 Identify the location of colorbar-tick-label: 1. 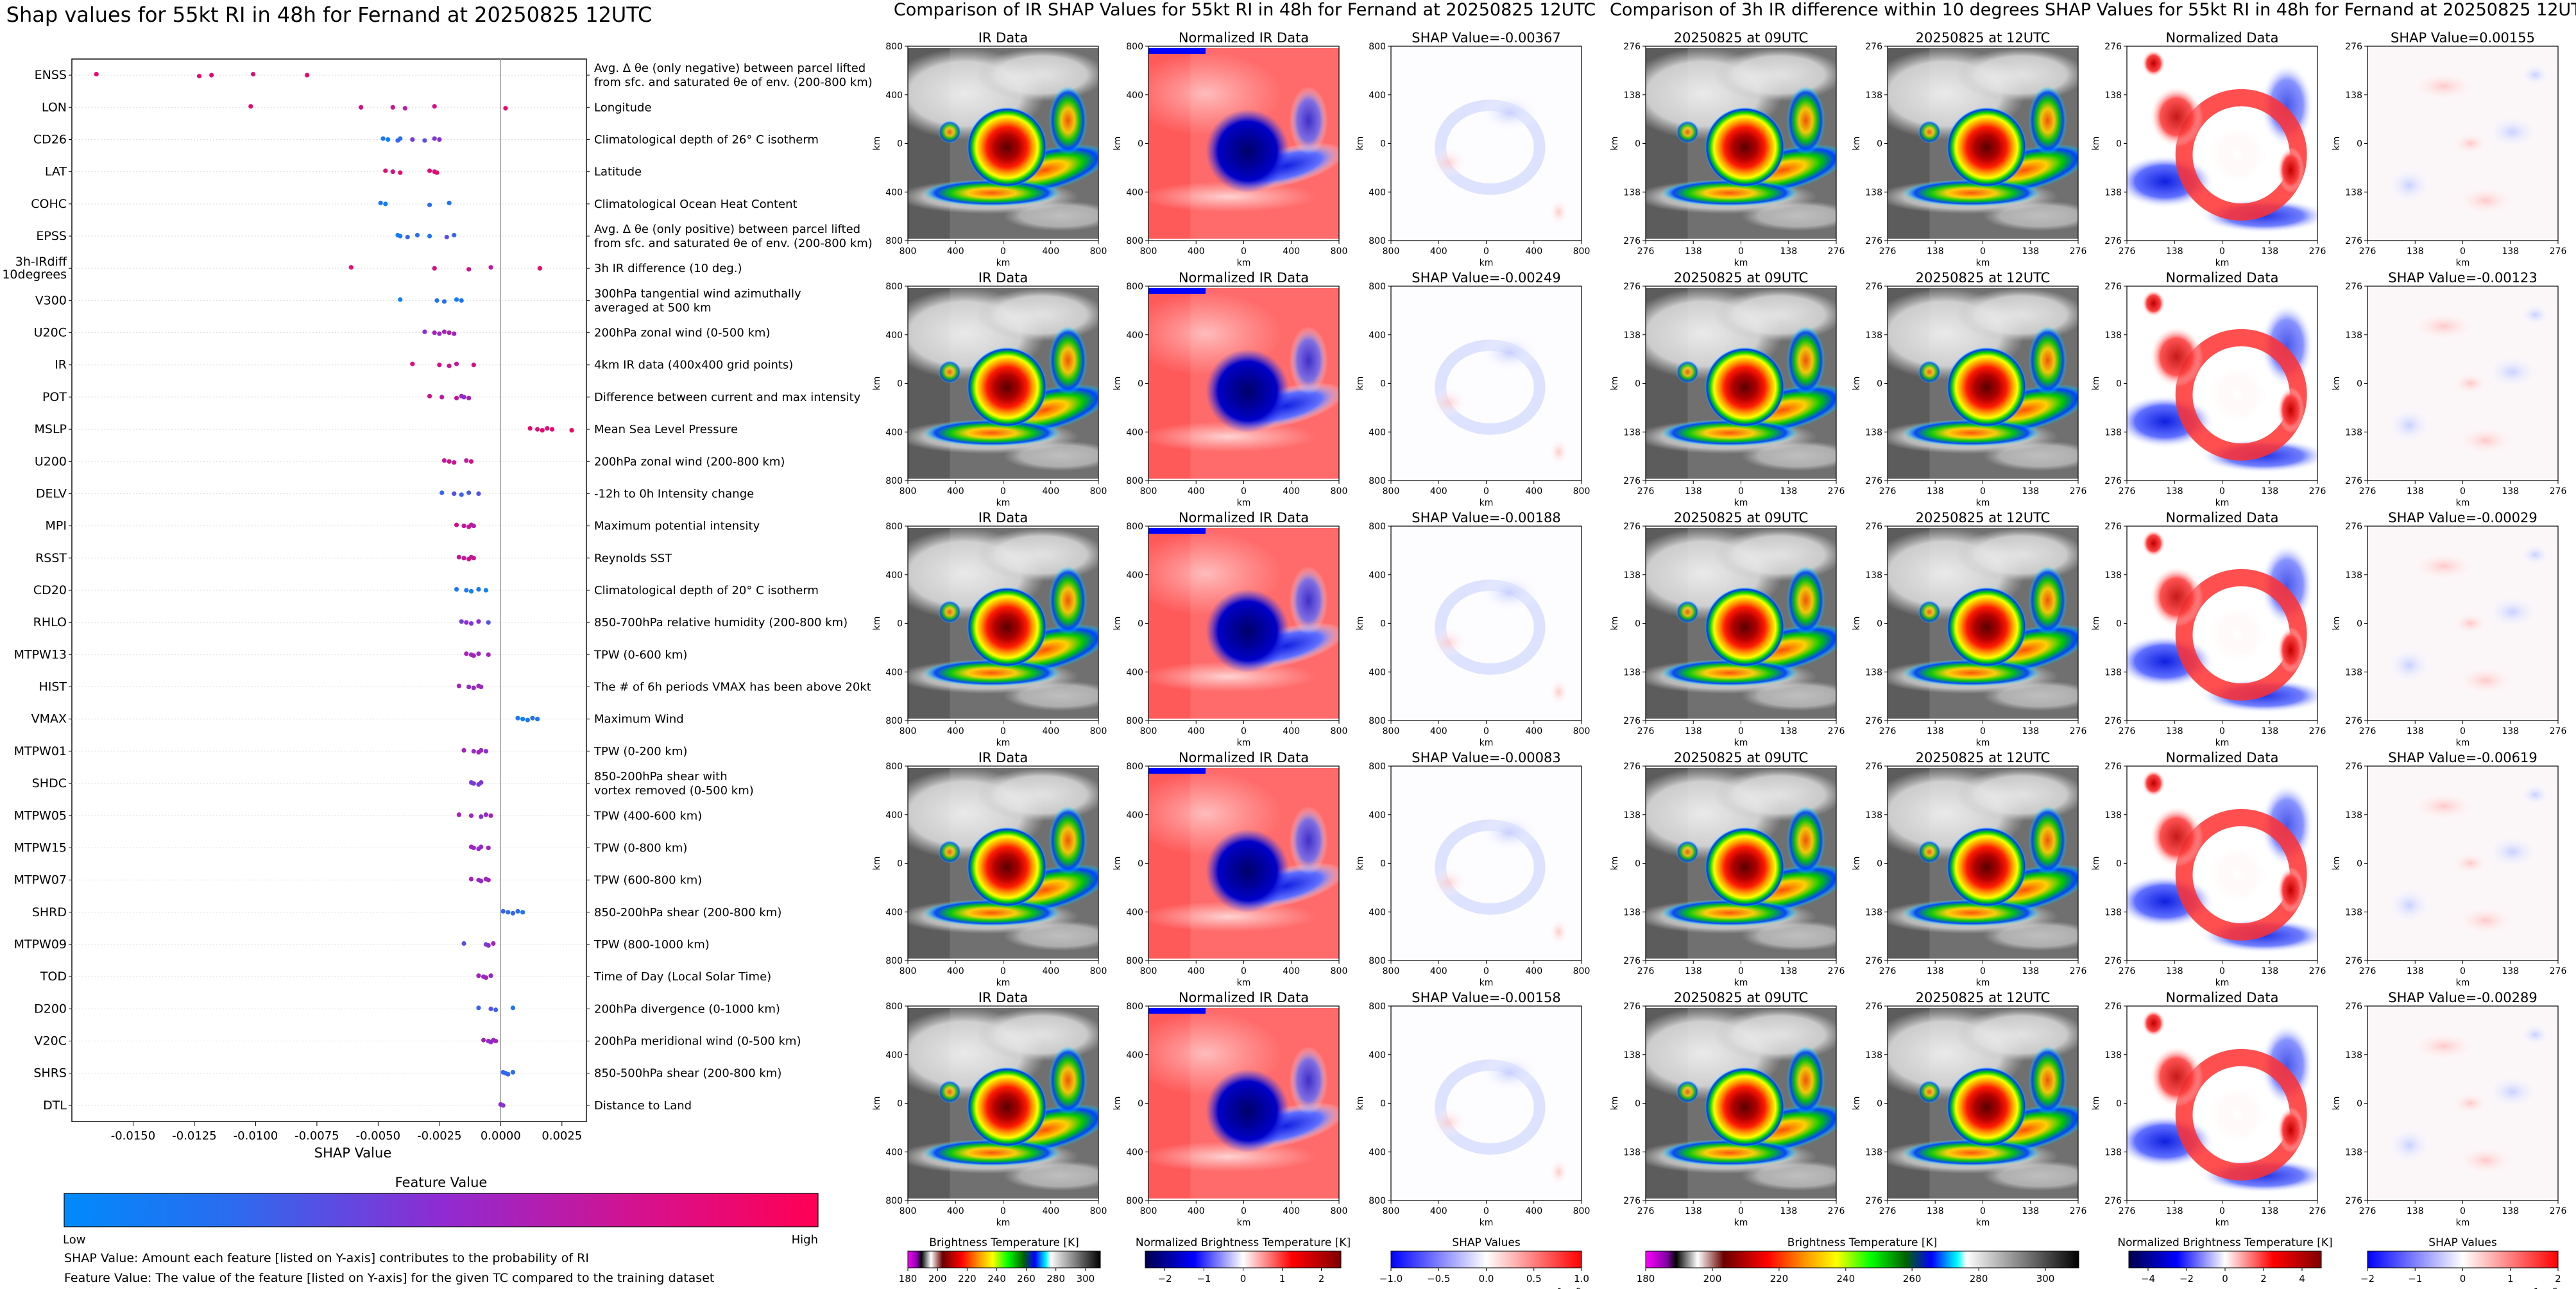
(2510, 1279).